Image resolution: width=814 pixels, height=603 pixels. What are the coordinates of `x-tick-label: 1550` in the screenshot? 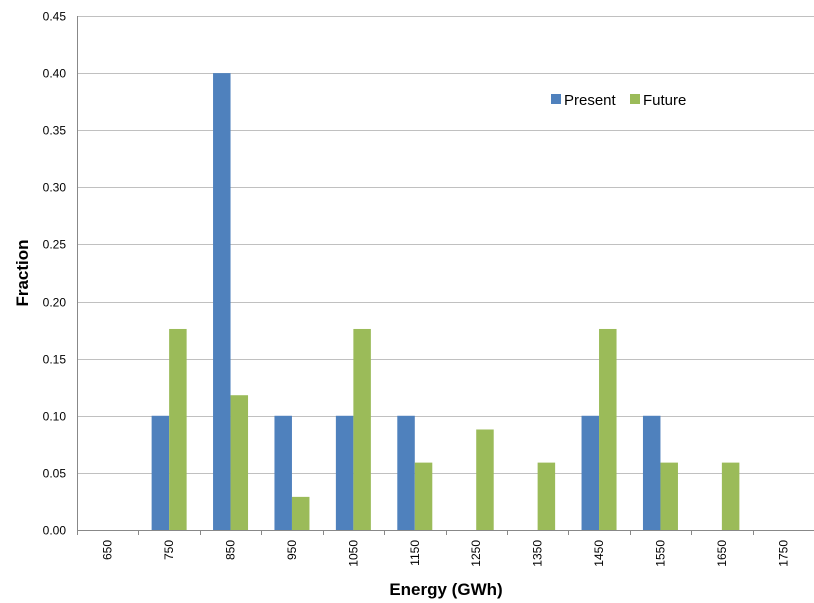 It's located at (660, 553).